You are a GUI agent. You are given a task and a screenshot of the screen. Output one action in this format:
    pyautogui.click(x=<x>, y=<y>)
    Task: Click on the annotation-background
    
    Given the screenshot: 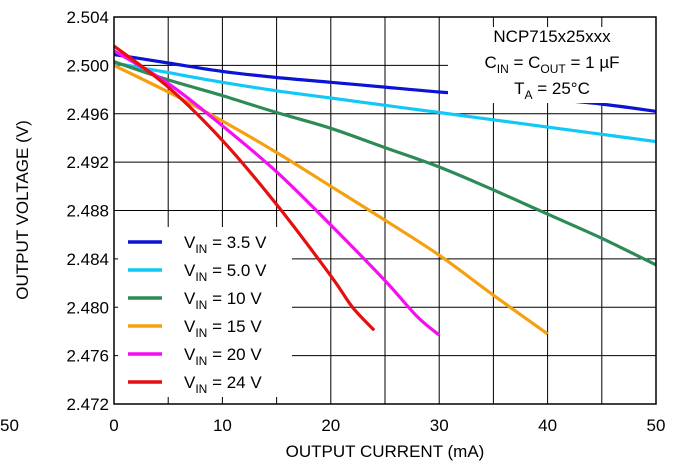 What is the action you would take?
    pyautogui.click(x=552, y=65)
    